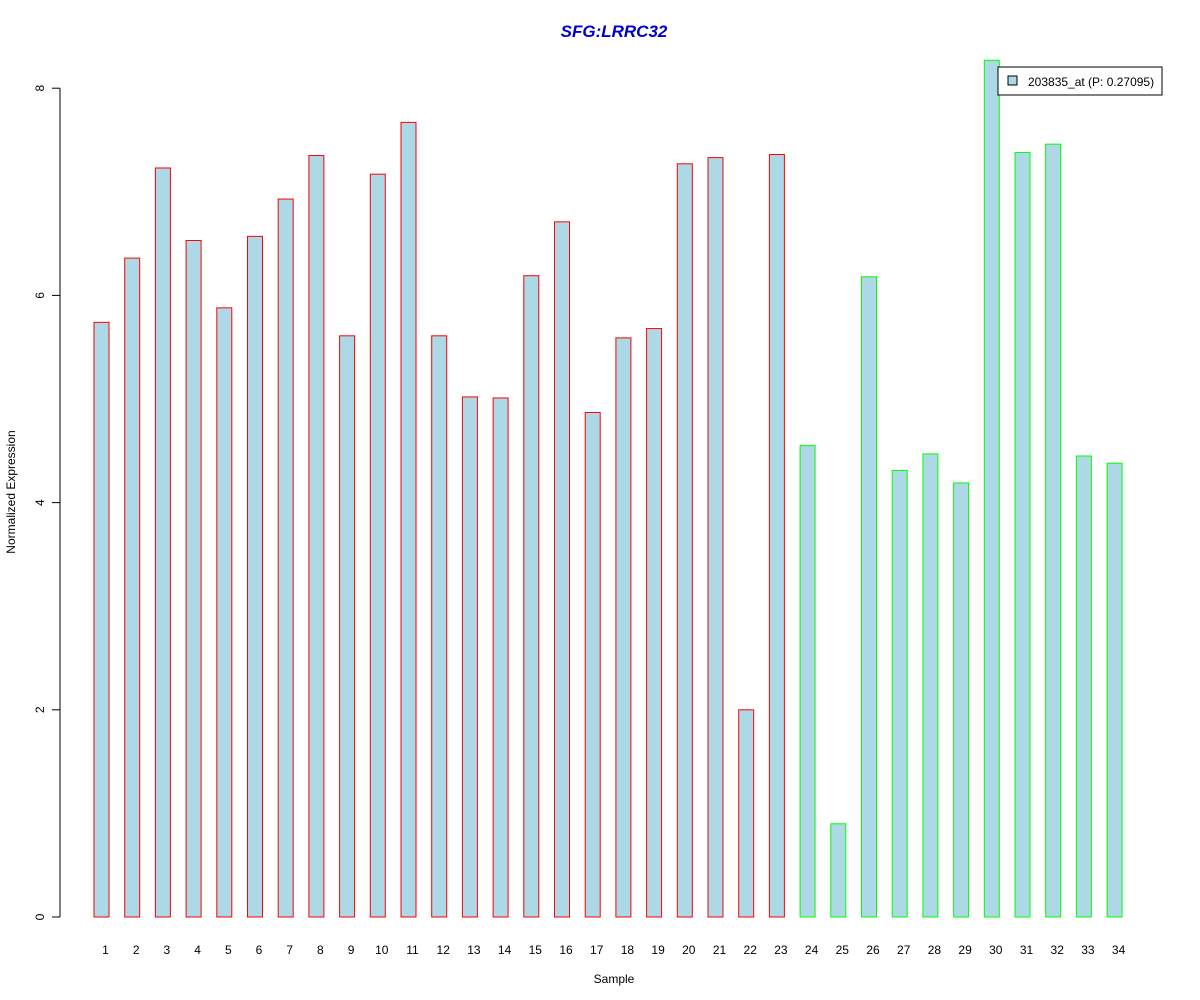 The height and width of the screenshot is (1000, 1200). What do you see at coordinates (105, 950) in the screenshot?
I see `x-tick-label: 1` at bounding box center [105, 950].